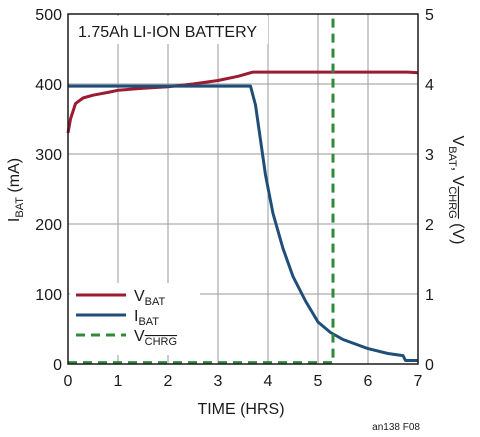 Image resolution: width=480 pixels, height=437 pixels. Describe the element at coordinates (418, 381) in the screenshot. I see `x-tick-label: 7` at that location.